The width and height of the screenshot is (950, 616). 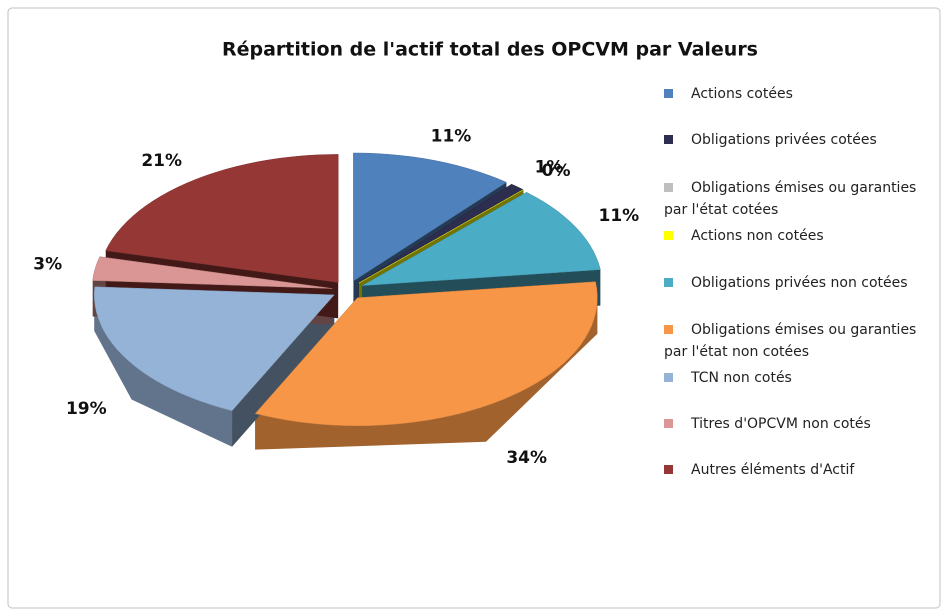 What do you see at coordinates (556, 171) in the screenshot?
I see `data-label: 0%` at bounding box center [556, 171].